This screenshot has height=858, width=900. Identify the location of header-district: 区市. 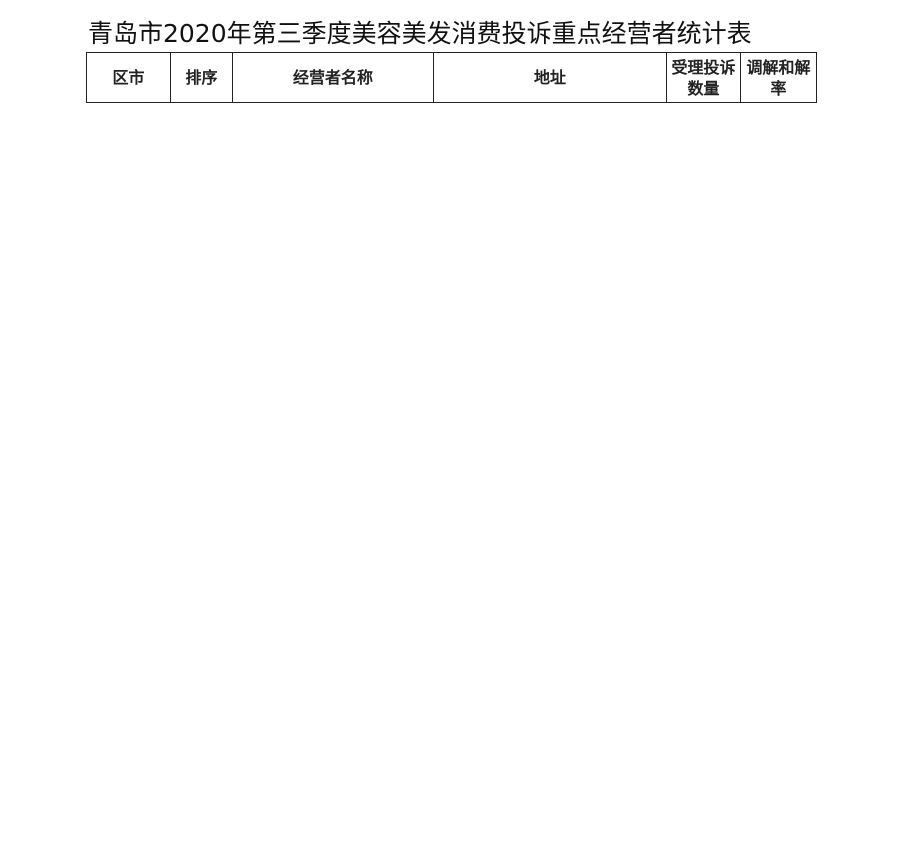
(128, 77).